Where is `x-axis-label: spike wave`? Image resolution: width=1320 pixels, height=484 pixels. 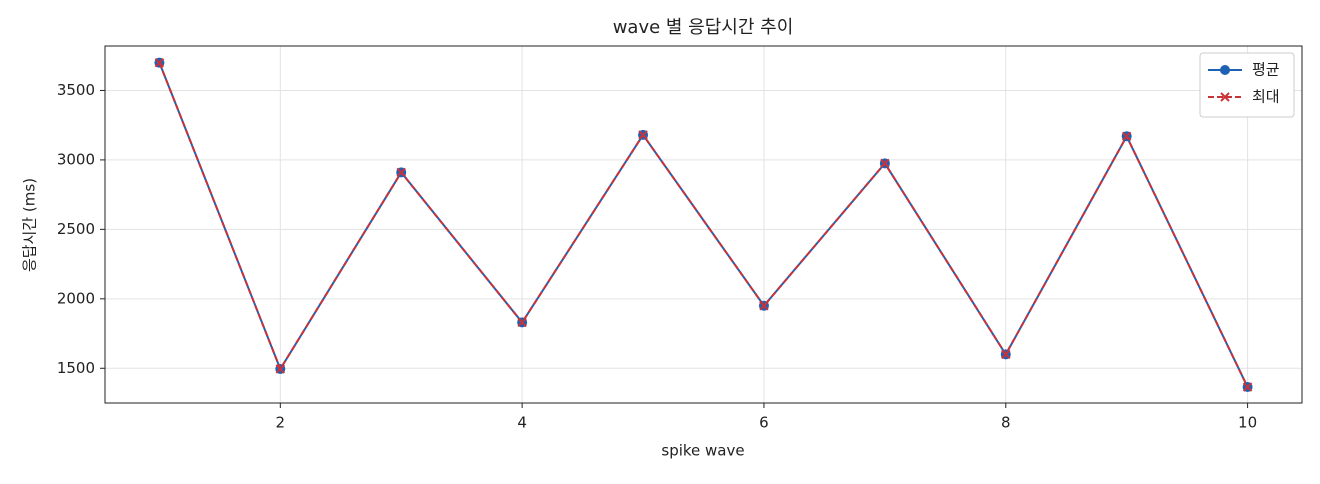 x-axis-label: spike wave is located at coordinates (702, 451).